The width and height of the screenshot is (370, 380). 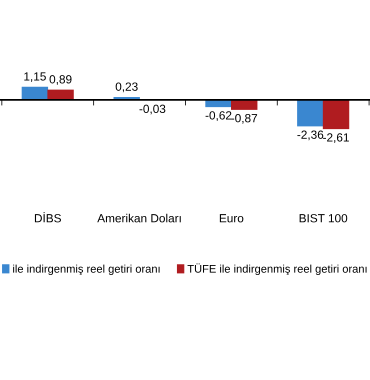 What do you see at coordinates (310, 135) in the screenshot?
I see `data-label: -2,36` at bounding box center [310, 135].